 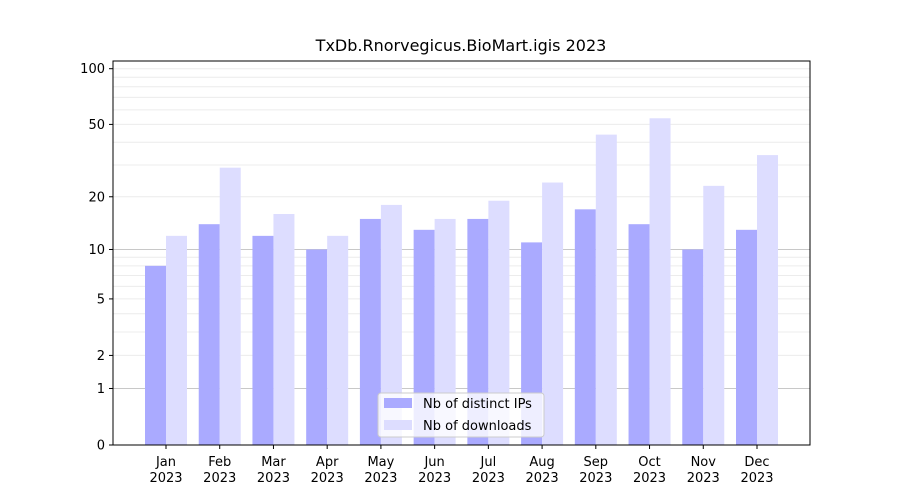 I want to click on legend-box, so click(x=461, y=415).